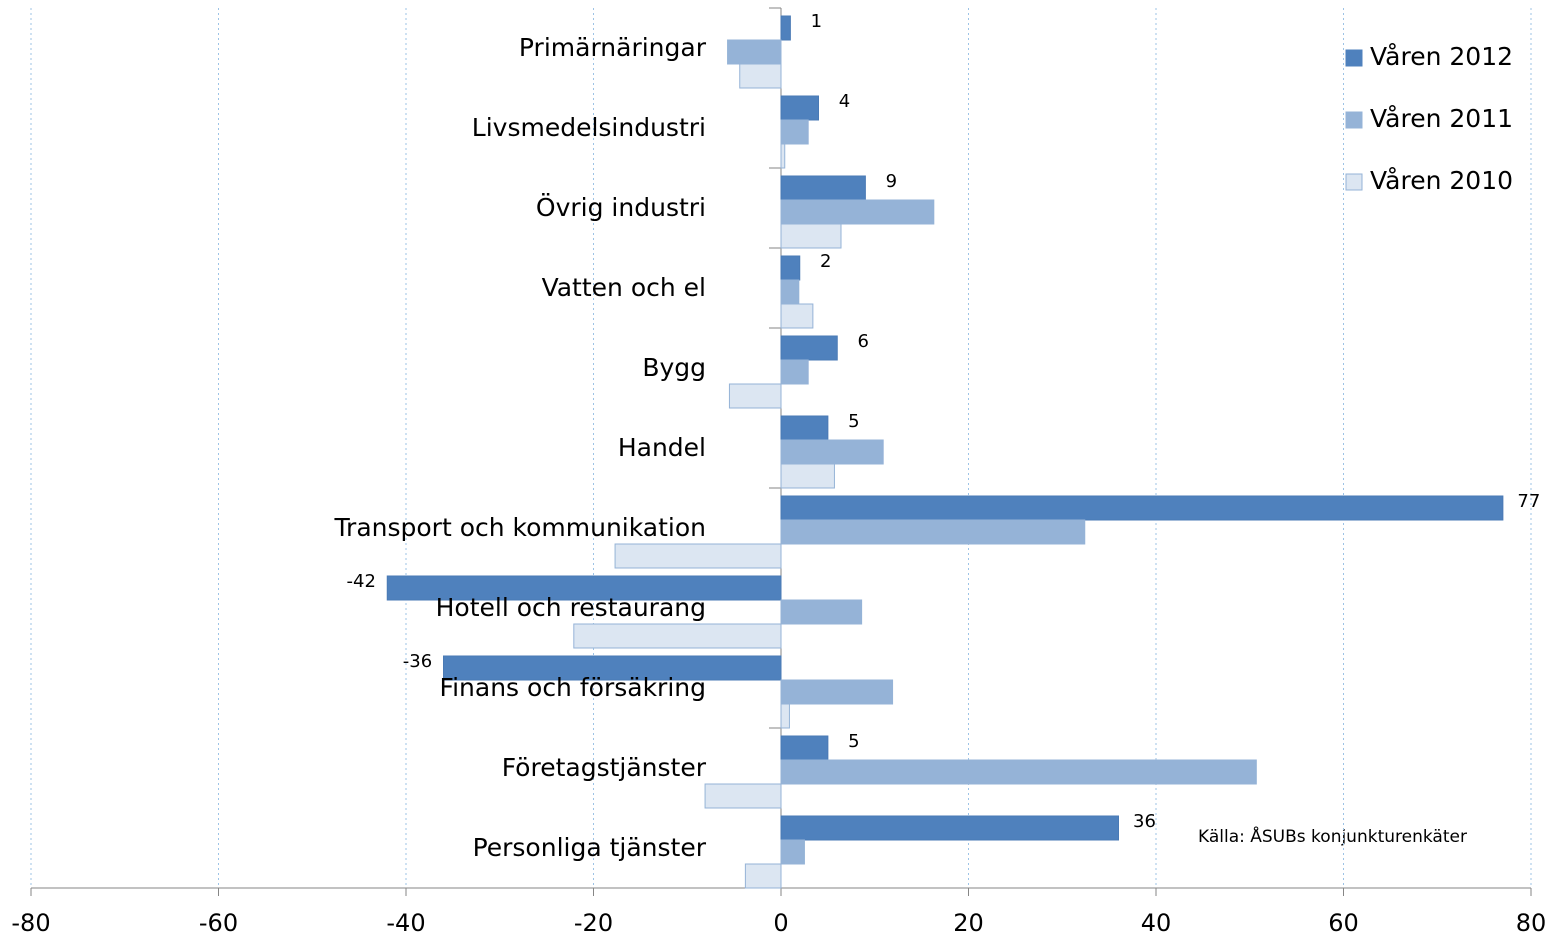  What do you see at coordinates (590, 847) in the screenshot?
I see `category-label: Personliga tjänster` at bounding box center [590, 847].